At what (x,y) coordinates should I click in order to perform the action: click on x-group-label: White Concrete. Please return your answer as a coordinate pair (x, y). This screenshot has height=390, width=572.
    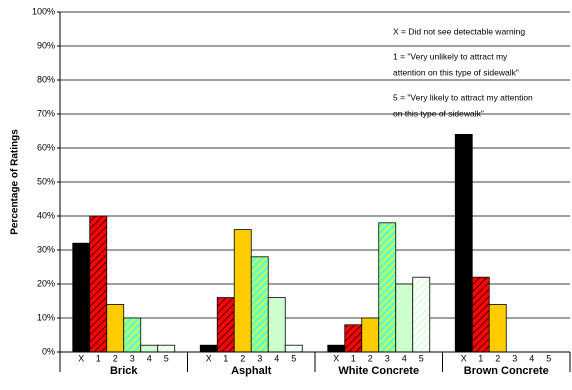
    Looking at the image, I should click on (378, 371).